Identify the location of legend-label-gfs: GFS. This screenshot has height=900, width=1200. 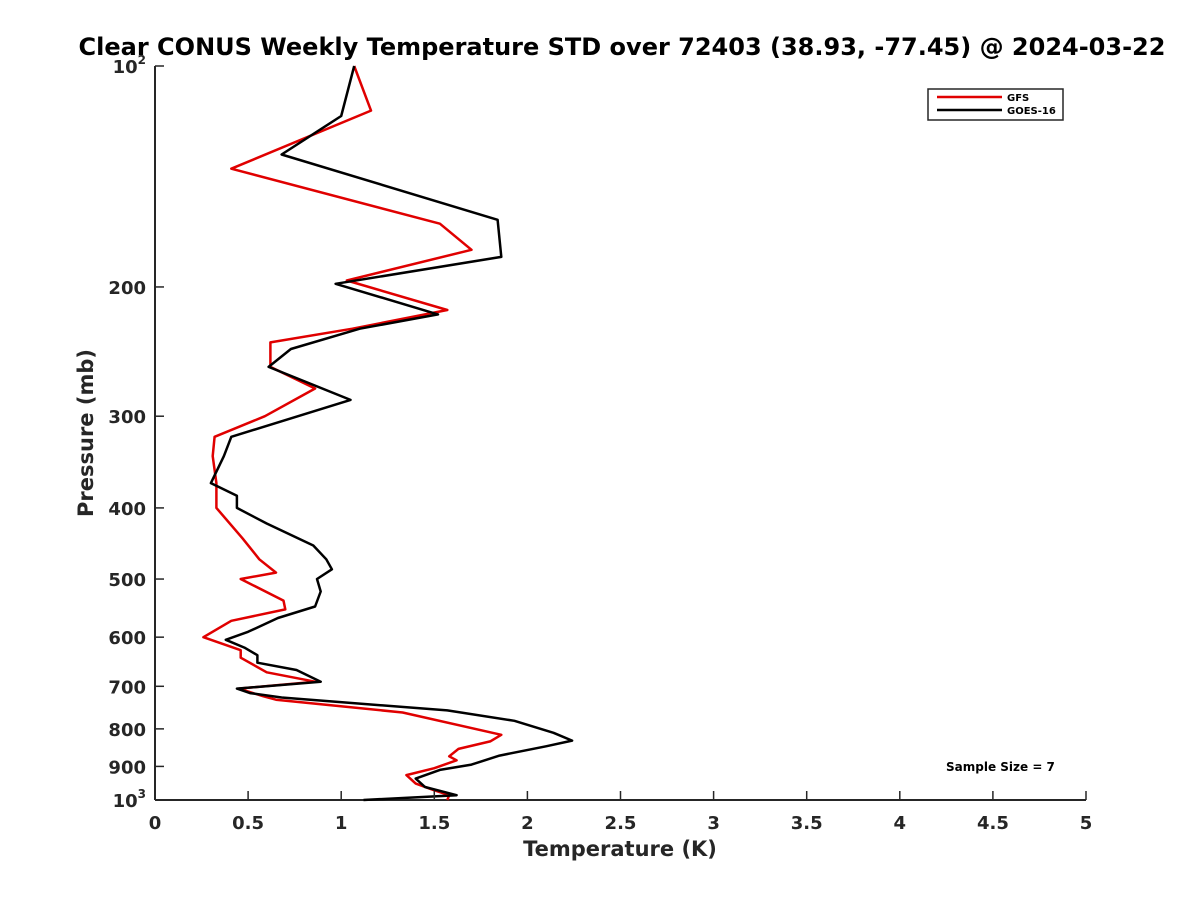
(1018, 98).